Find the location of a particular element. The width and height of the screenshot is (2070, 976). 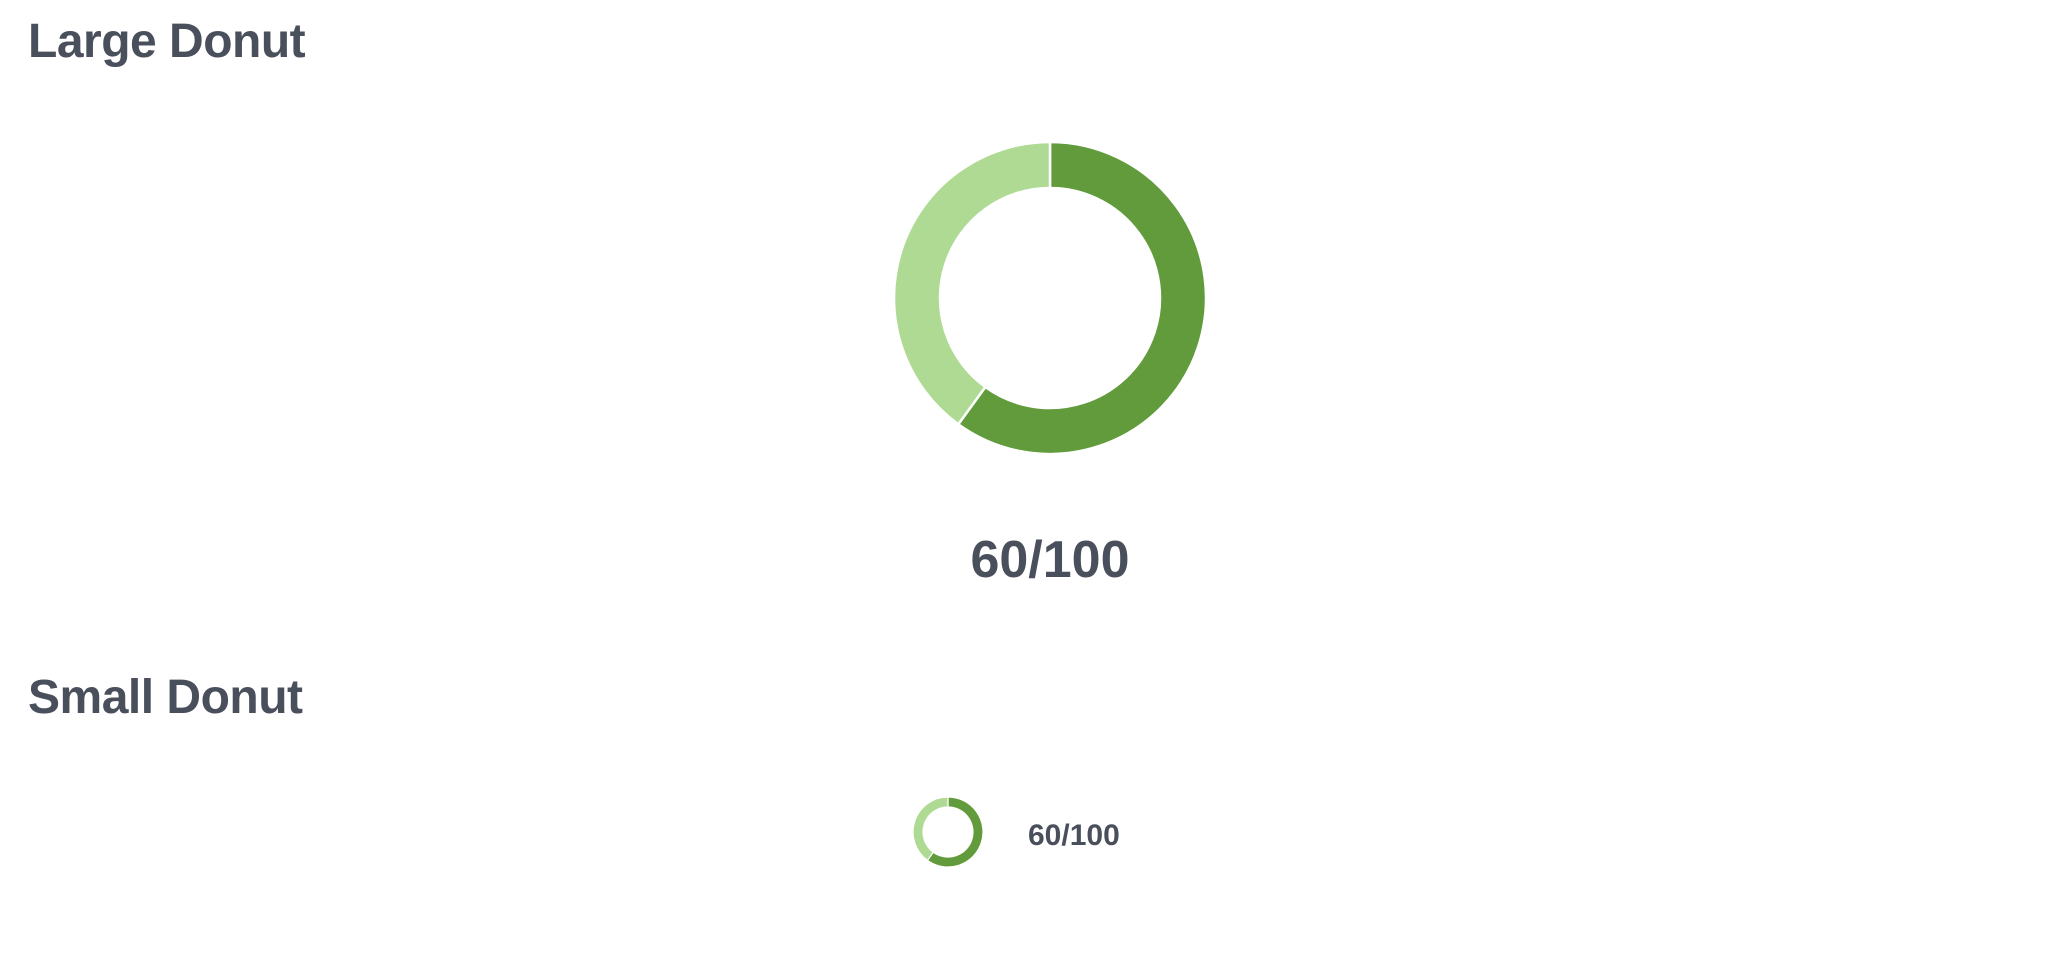

small-donut-title: Small Donut is located at coordinates (165, 697).